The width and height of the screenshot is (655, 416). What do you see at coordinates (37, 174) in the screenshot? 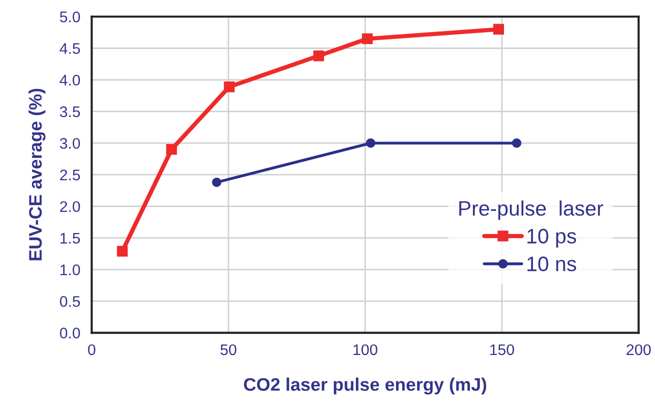
I see `y-axis-title: EUV-CE average (%)` at bounding box center [37, 174].